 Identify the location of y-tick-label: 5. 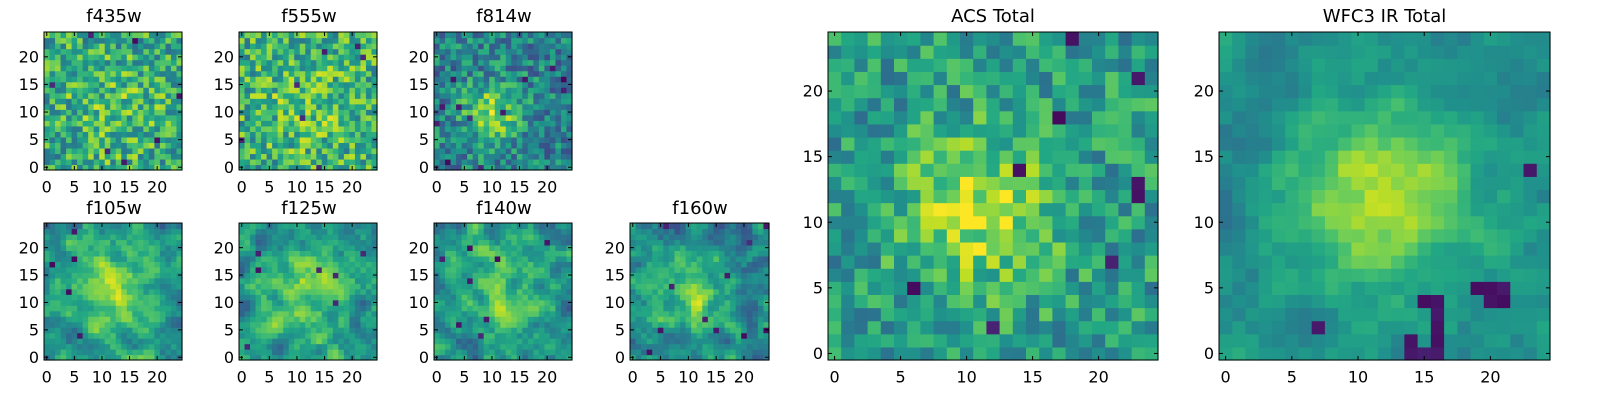
(34, 329).